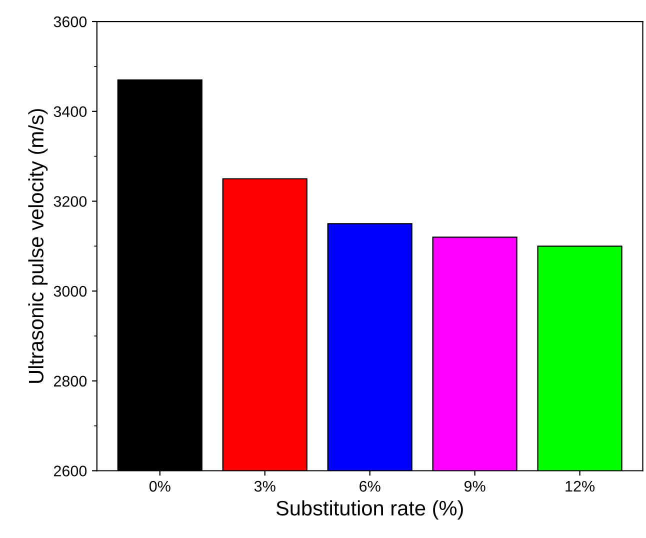 The image size is (646, 538). Describe the element at coordinates (70, 22) in the screenshot. I see `y-tick-label: 3600` at that location.